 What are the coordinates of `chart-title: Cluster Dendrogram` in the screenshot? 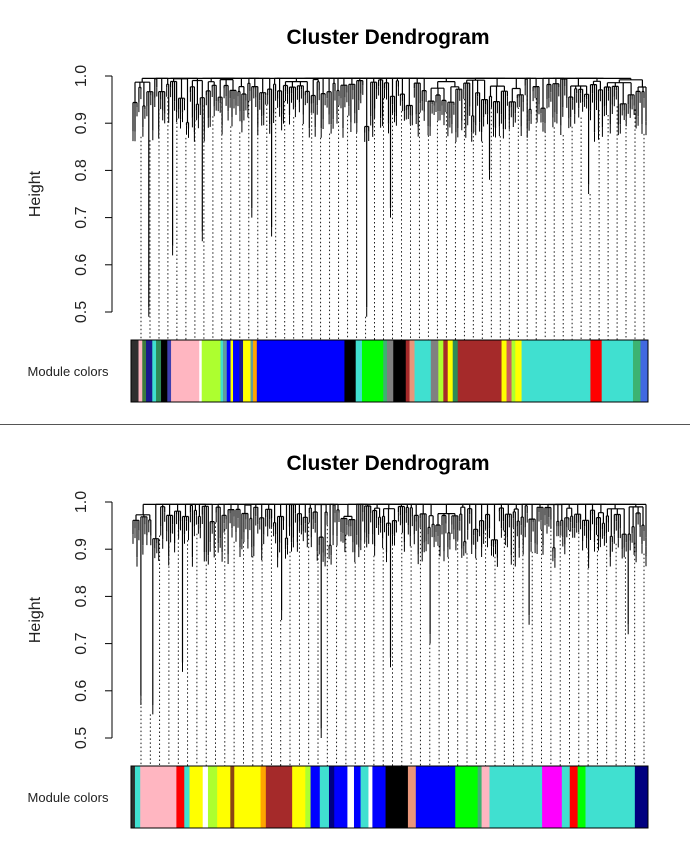 It's located at (387, 463).